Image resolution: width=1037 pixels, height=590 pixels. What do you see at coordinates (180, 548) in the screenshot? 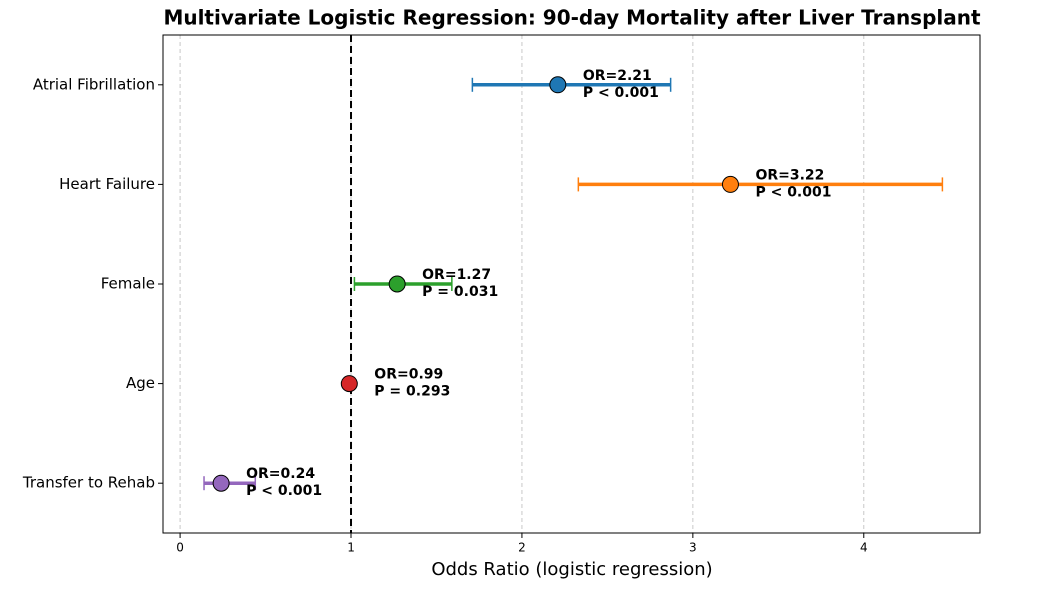
I see `x-tick-label: 0` at bounding box center [180, 548].